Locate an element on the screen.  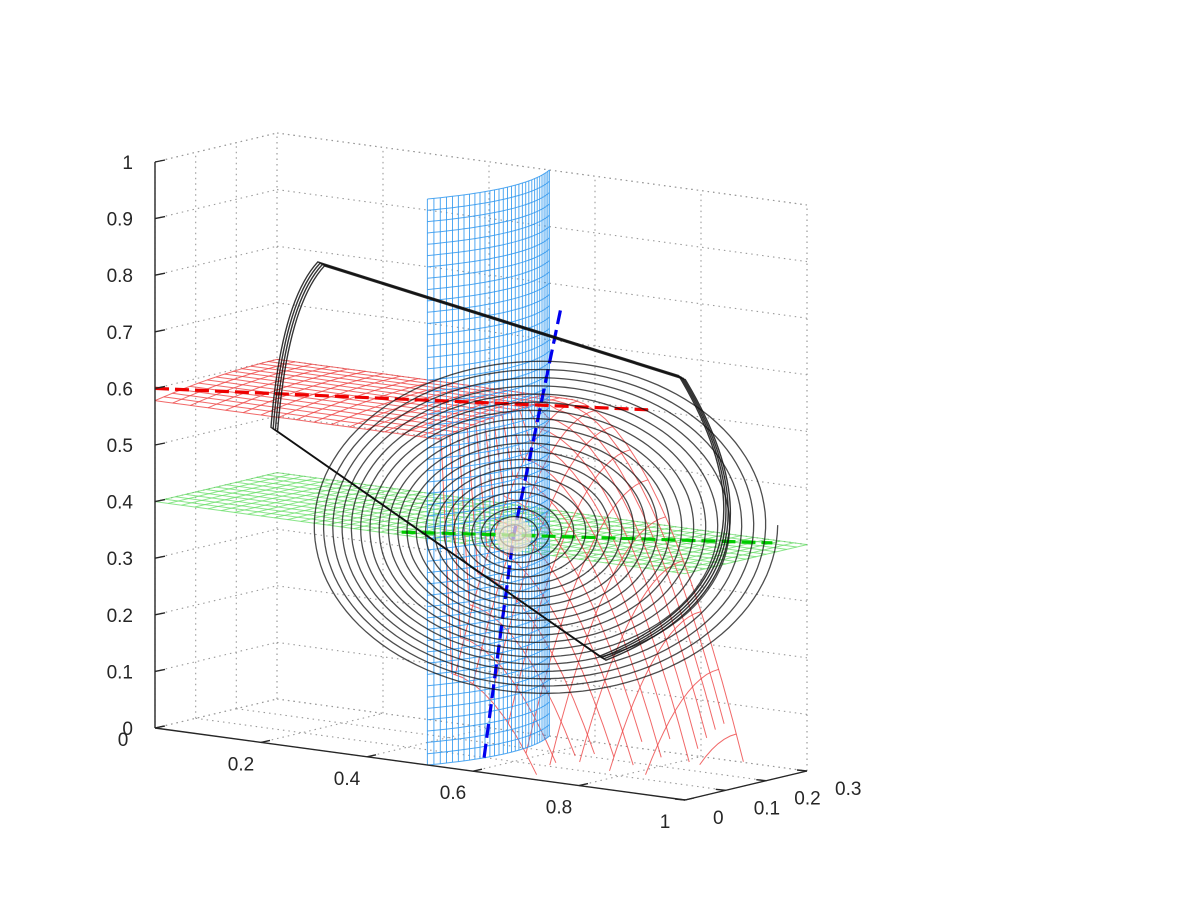
z-tick-label: 0.7 is located at coordinates (120, 333).